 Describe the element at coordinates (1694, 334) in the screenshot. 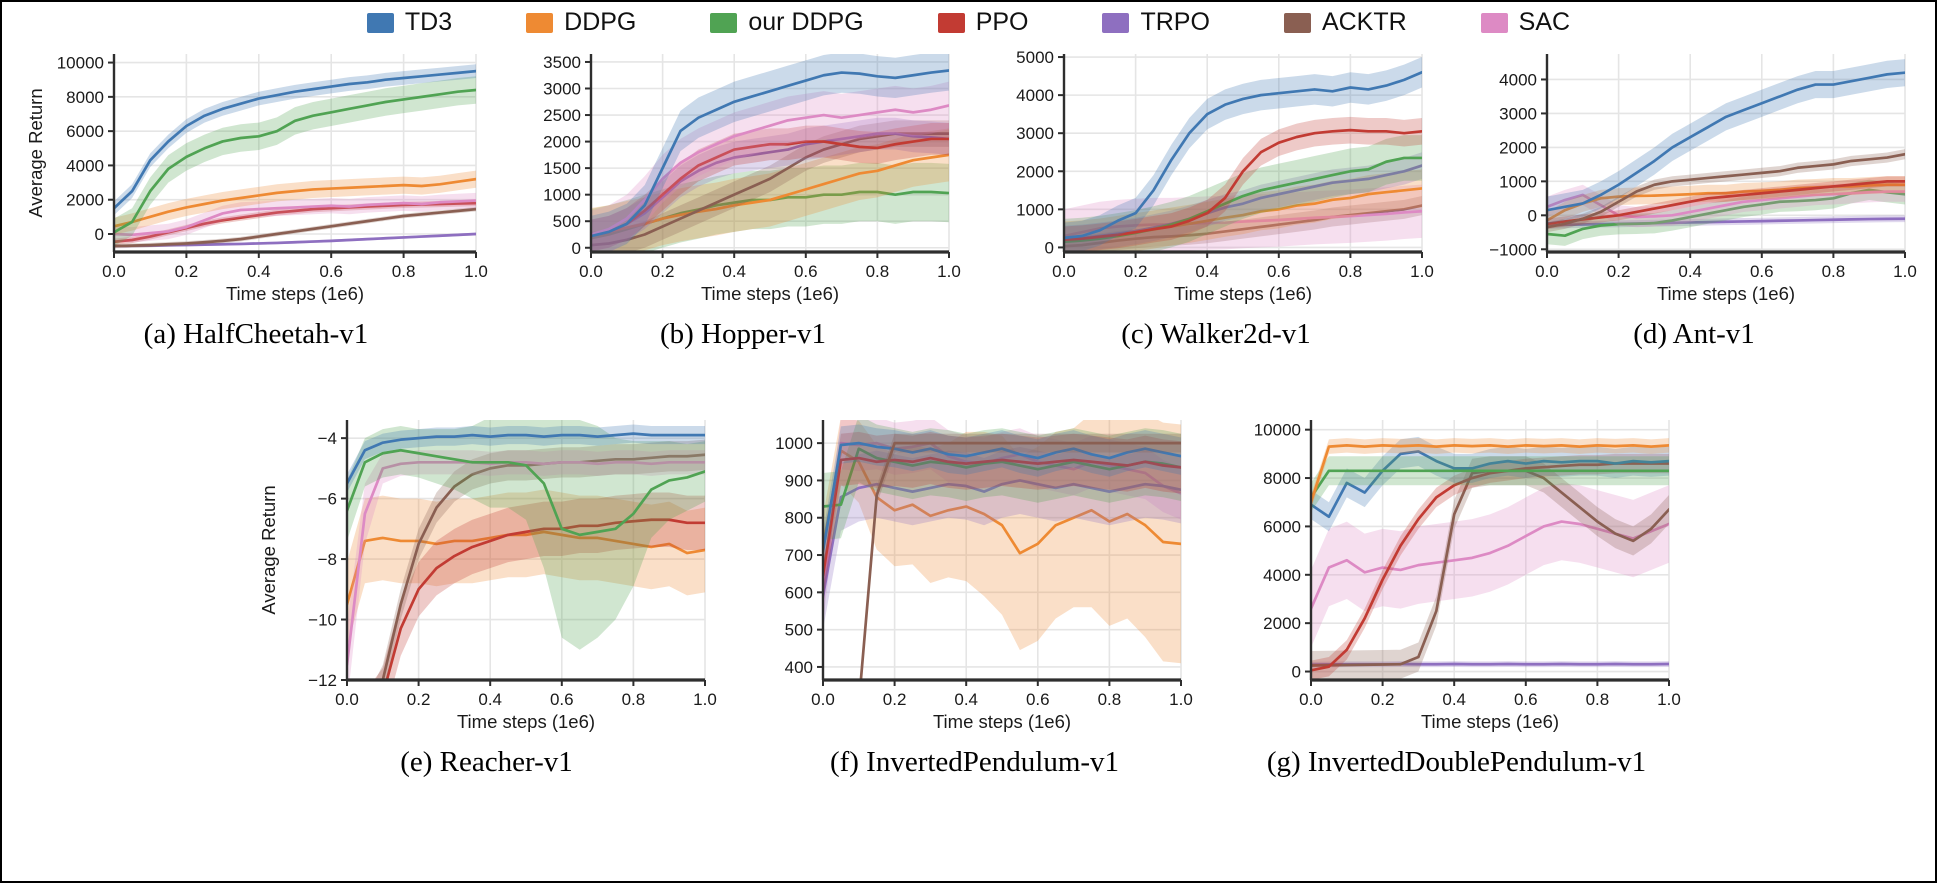

I see `caption-ant: (d) Ant-v1` at that location.